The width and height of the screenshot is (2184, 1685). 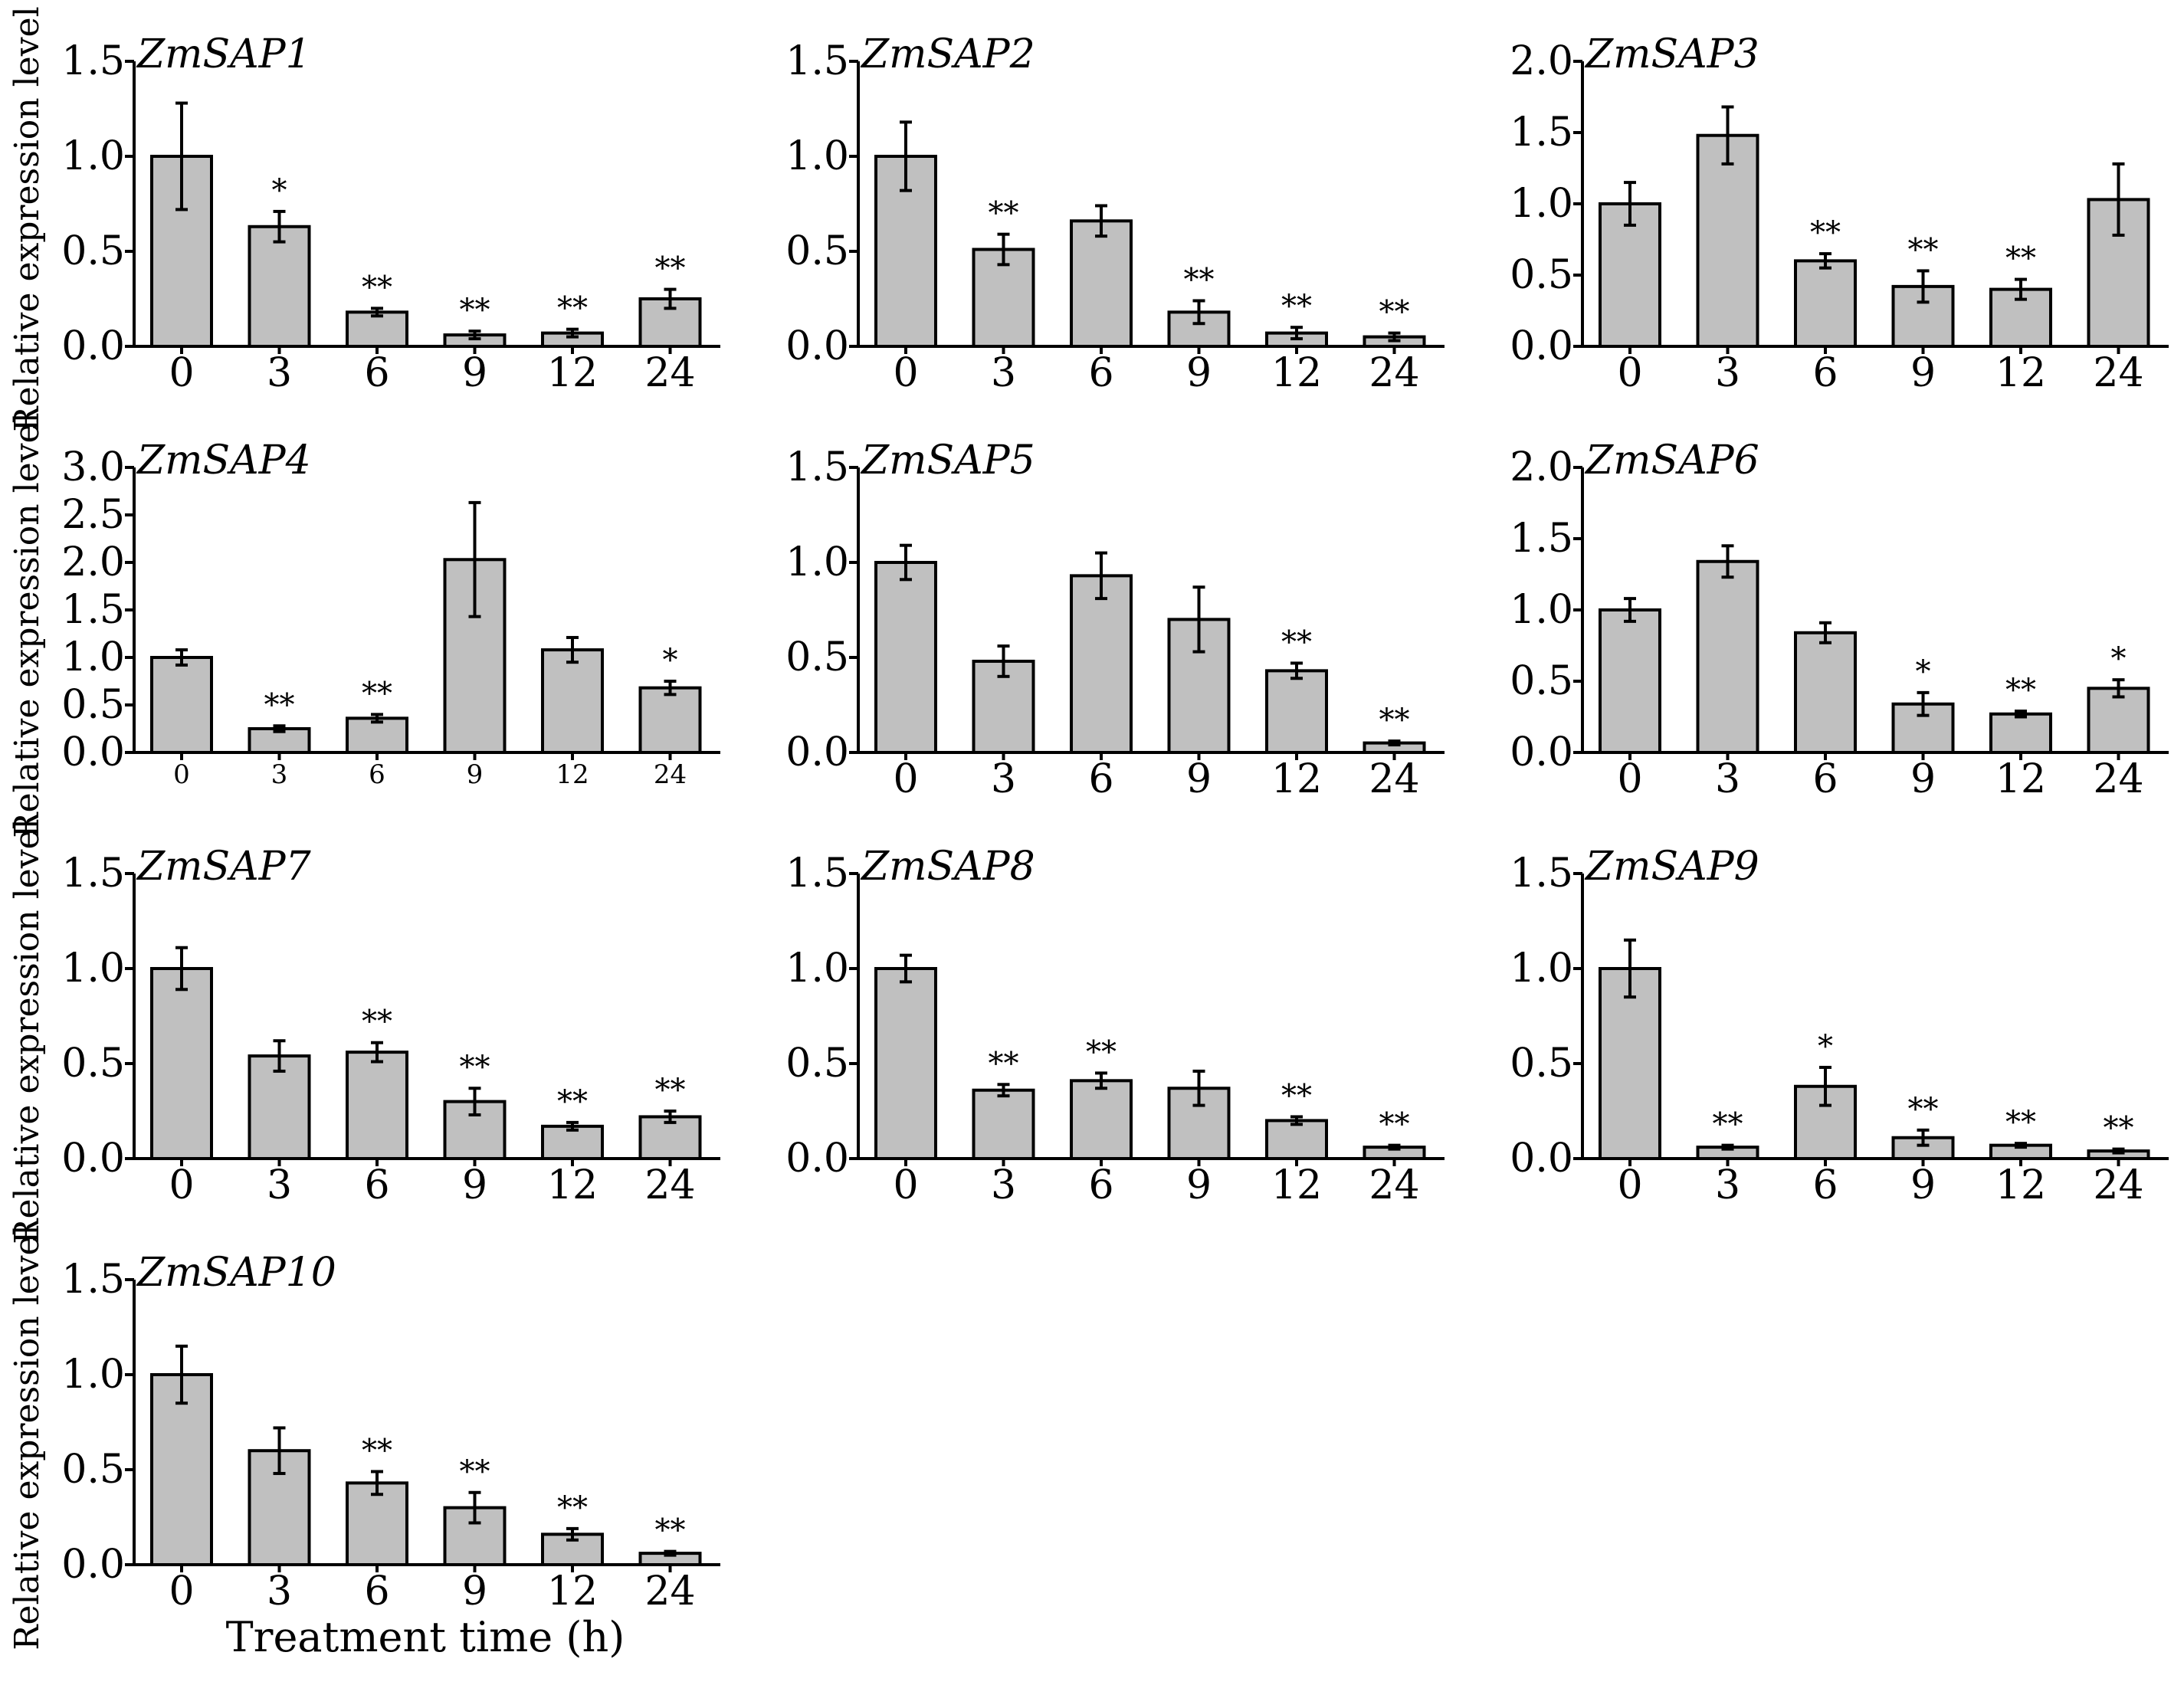 What do you see at coordinates (947, 461) in the screenshot?
I see `chart-title: ZmSAP5` at bounding box center [947, 461].